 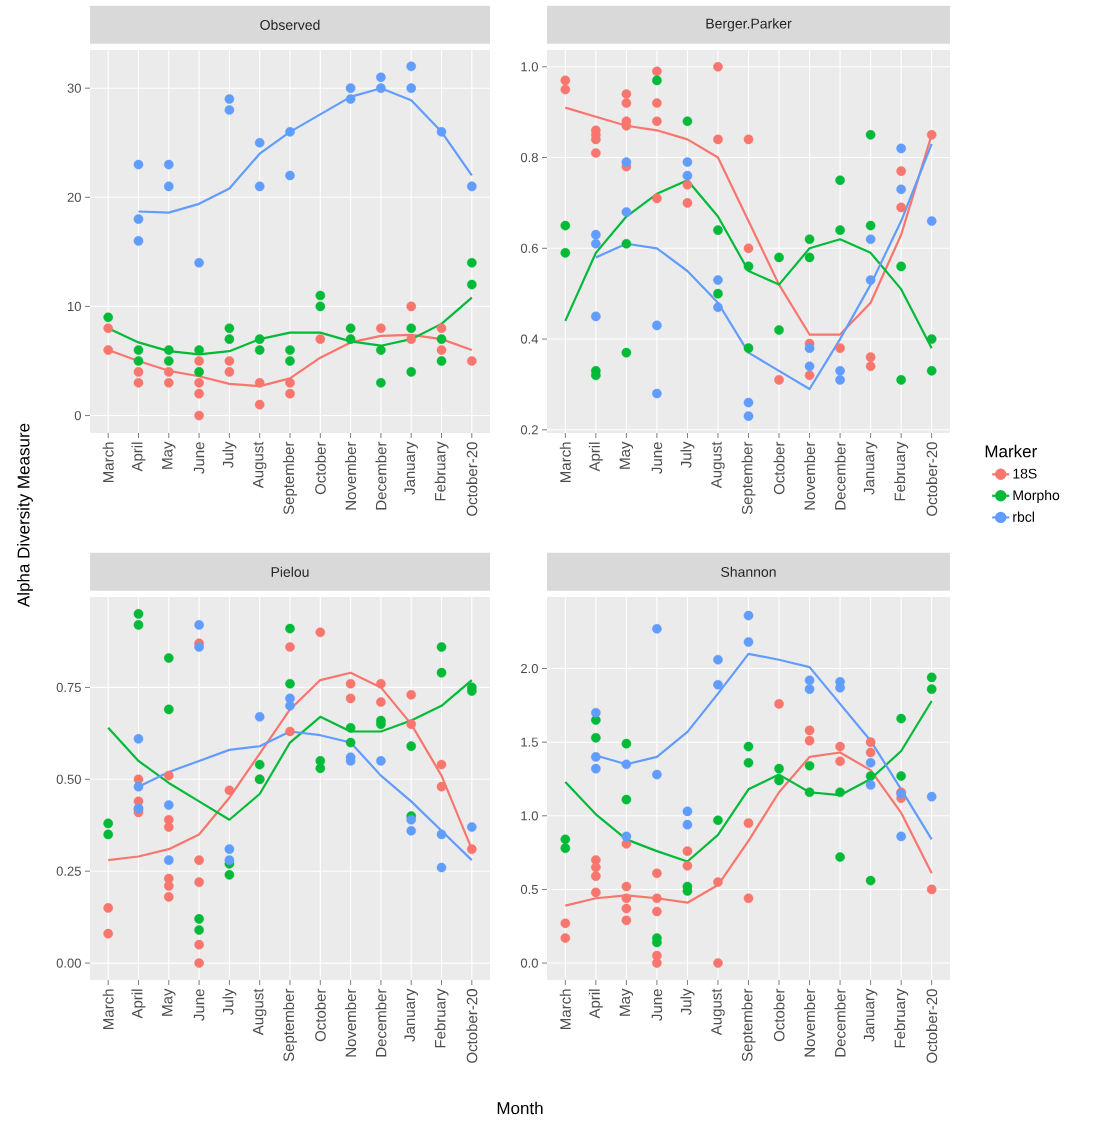 What do you see at coordinates (529, 889) in the screenshot?
I see `y-tick-label: 0.5` at bounding box center [529, 889].